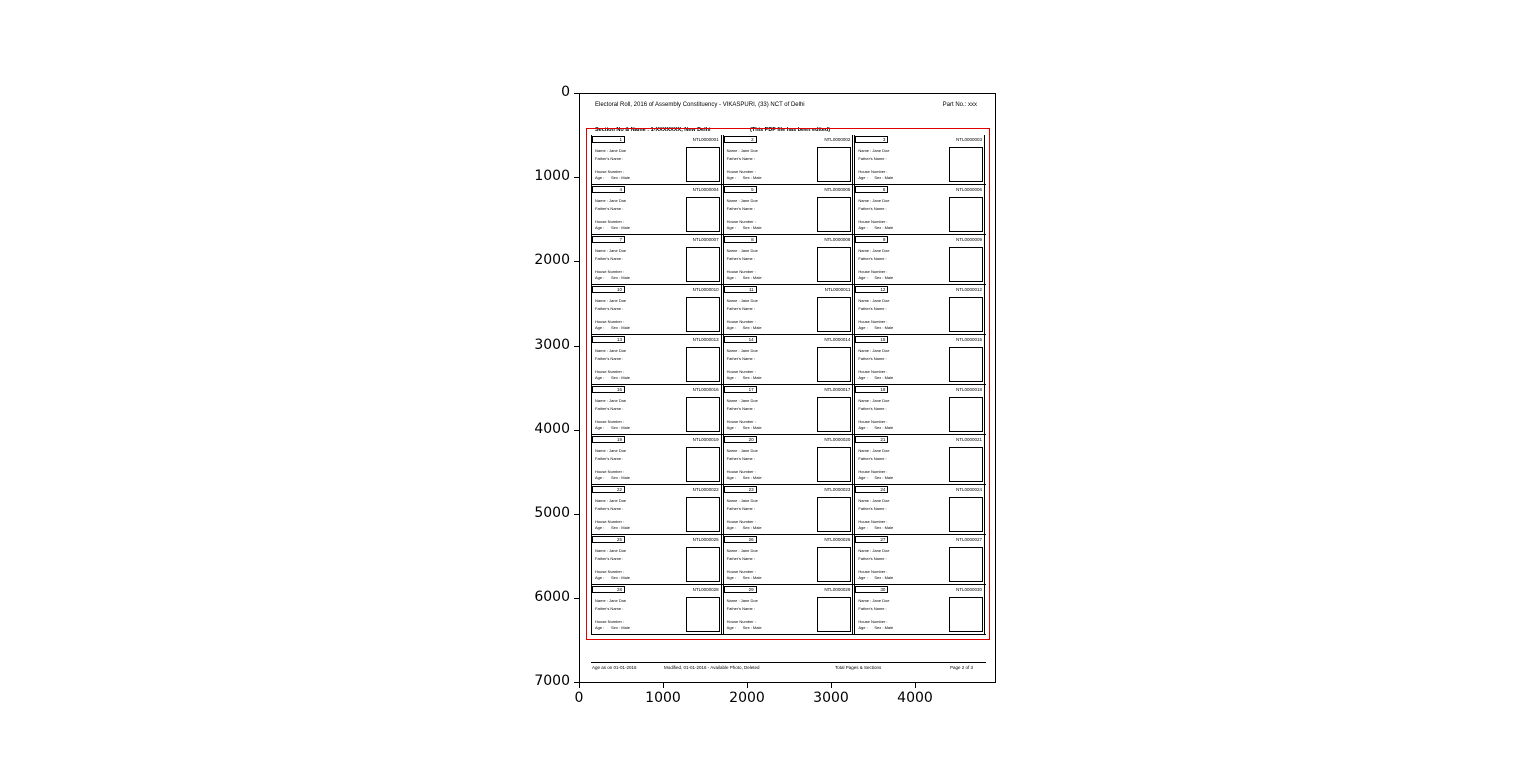 This screenshot has width=1536, height=767. Describe the element at coordinates (705, 239) in the screenshot. I see `voter-id: NTL0000007` at that location.